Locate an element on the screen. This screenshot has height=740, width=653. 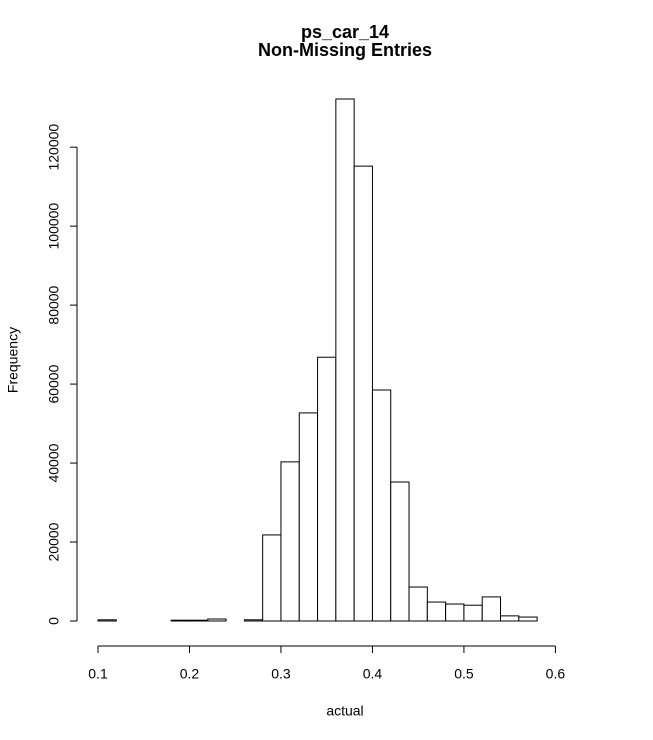
y-tick-label: 120000 is located at coordinates (54, 147).